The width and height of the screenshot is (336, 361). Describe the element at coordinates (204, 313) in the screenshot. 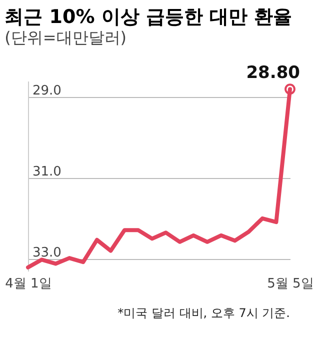

I see `text: *미국 달러 대비, 오후 7시 기준.` at that location.